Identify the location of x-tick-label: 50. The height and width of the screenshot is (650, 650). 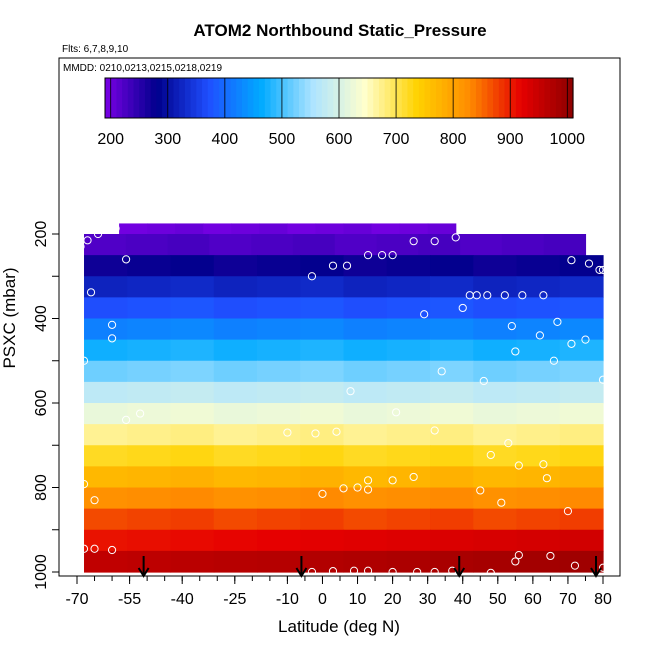
(498, 599).